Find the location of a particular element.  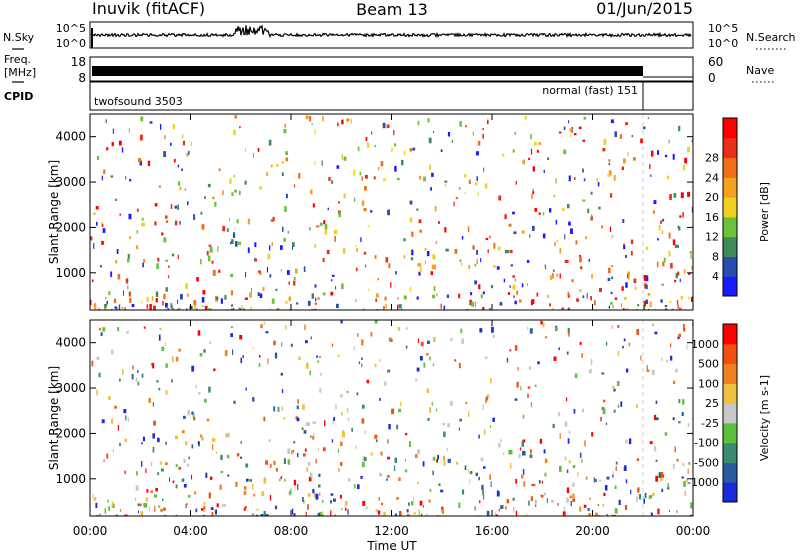

colorbar-tick-label: 24 is located at coordinates (712, 177).